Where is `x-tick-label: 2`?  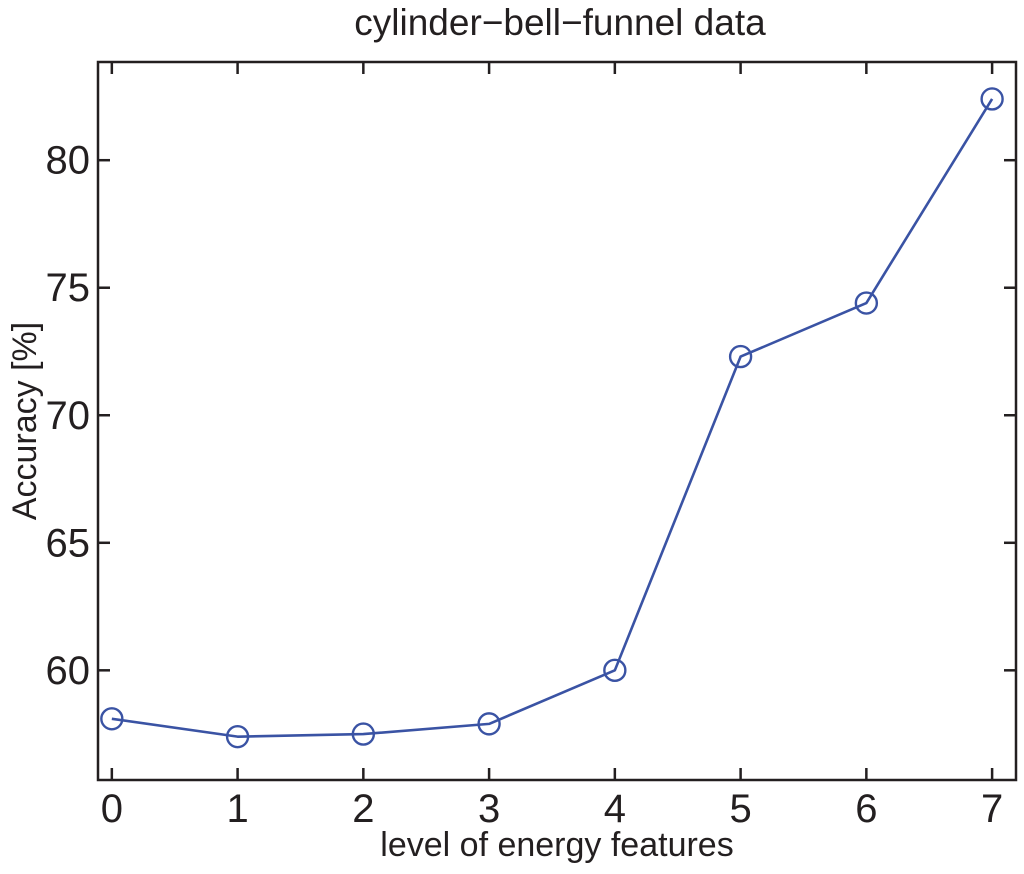 x-tick-label: 2 is located at coordinates (363, 809).